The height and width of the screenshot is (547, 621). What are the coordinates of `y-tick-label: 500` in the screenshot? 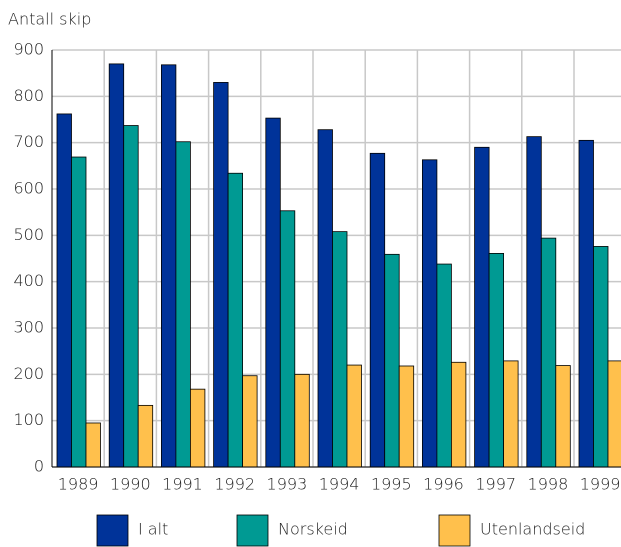 It's located at (28, 234).